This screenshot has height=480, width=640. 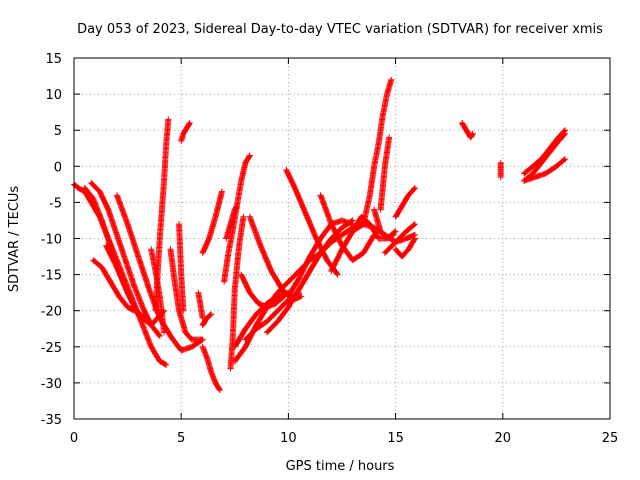 I want to click on y-tick-label: 10, so click(x=53, y=95).